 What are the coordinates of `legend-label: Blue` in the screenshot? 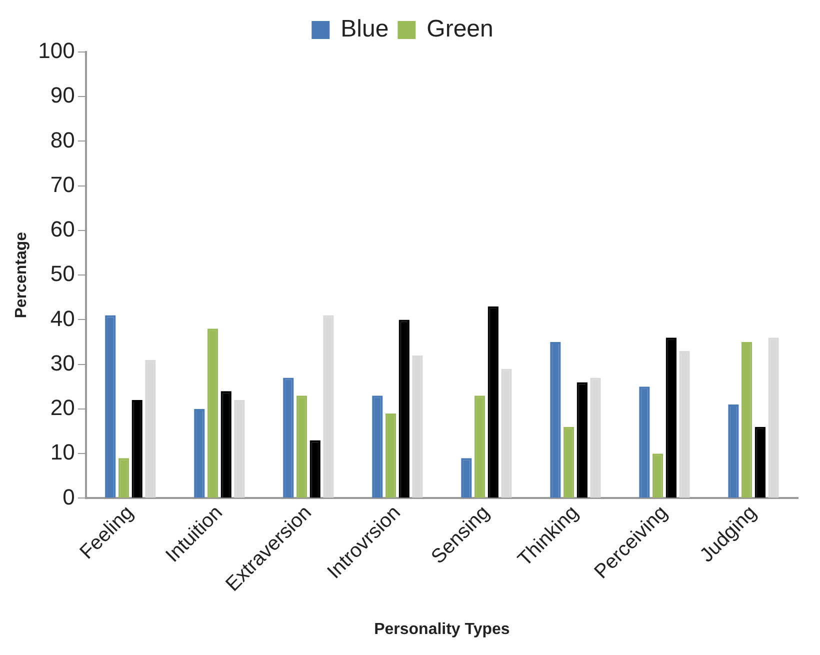 It's located at (364, 29).